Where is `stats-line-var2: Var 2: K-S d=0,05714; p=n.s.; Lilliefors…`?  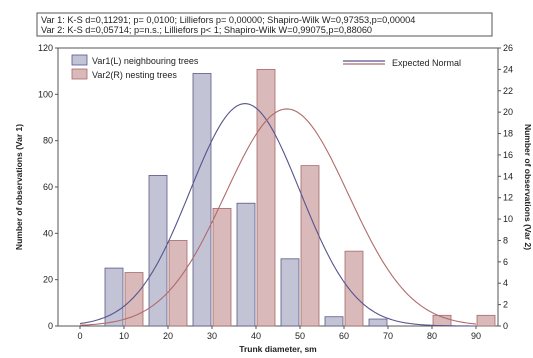 stats-line-var2: Var 2: K-S d=0,05714; p=n.s.; Lilliefors… is located at coordinates (206, 30).